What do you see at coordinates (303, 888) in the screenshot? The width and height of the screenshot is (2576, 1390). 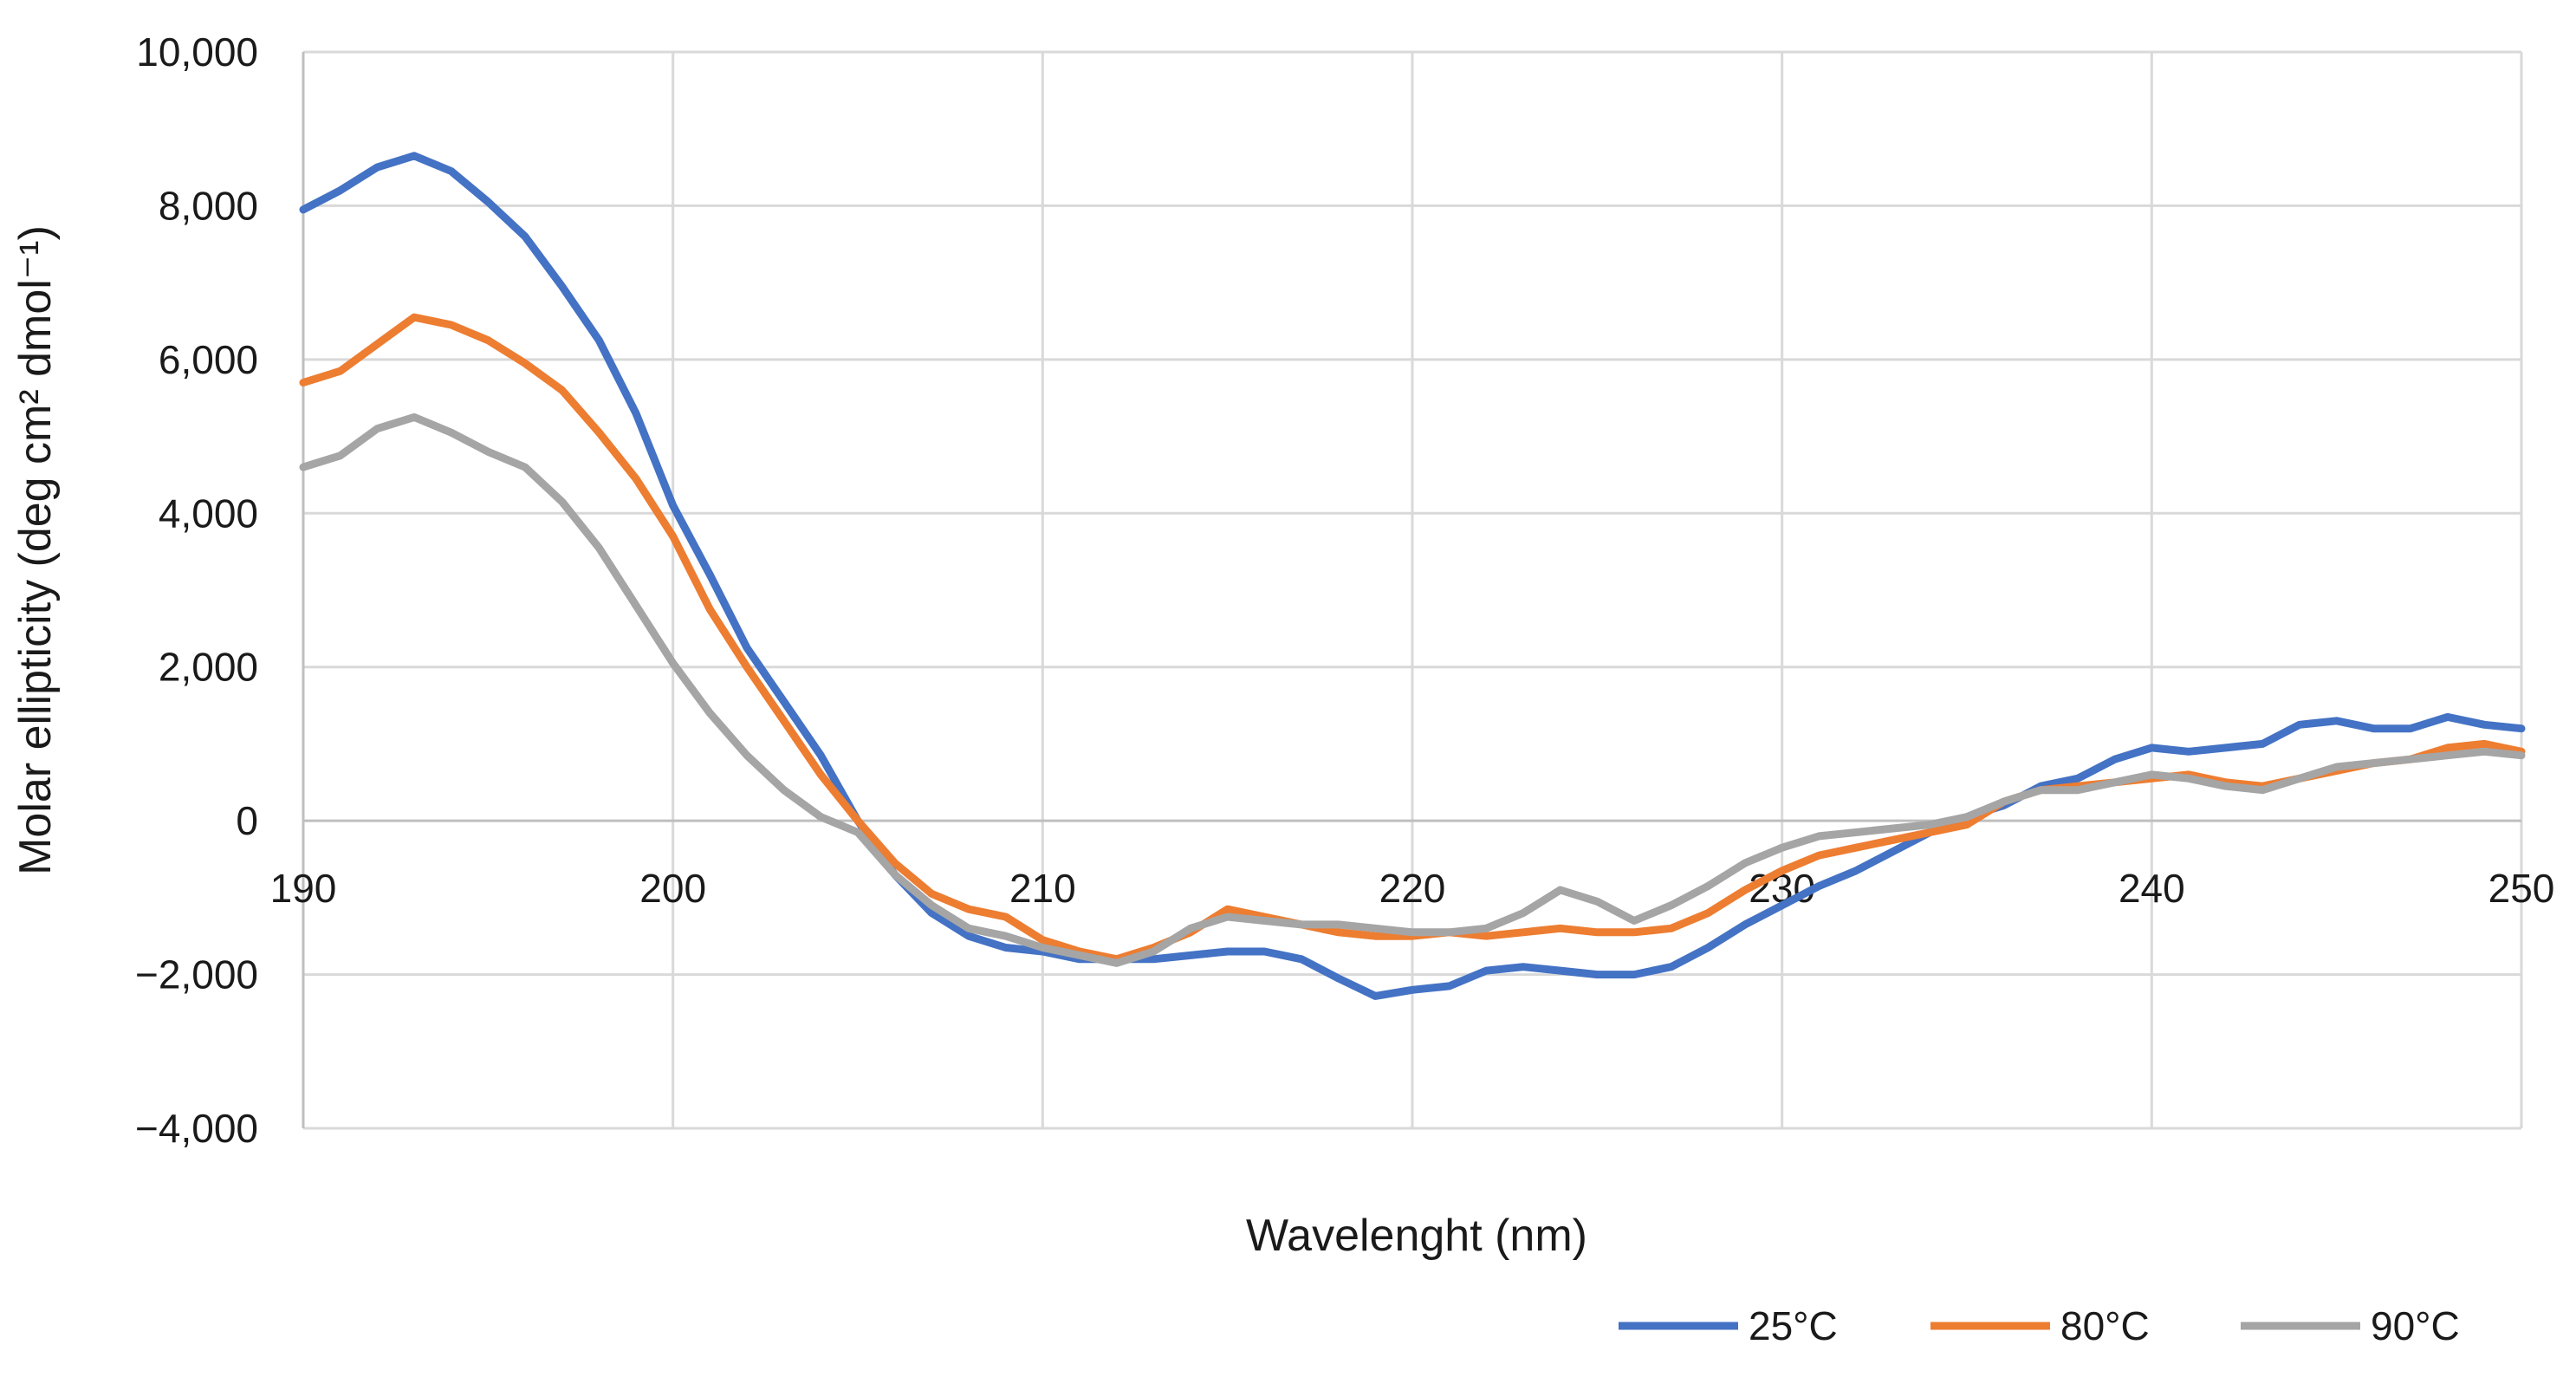 I see `x-tick-label: 190` at bounding box center [303, 888].